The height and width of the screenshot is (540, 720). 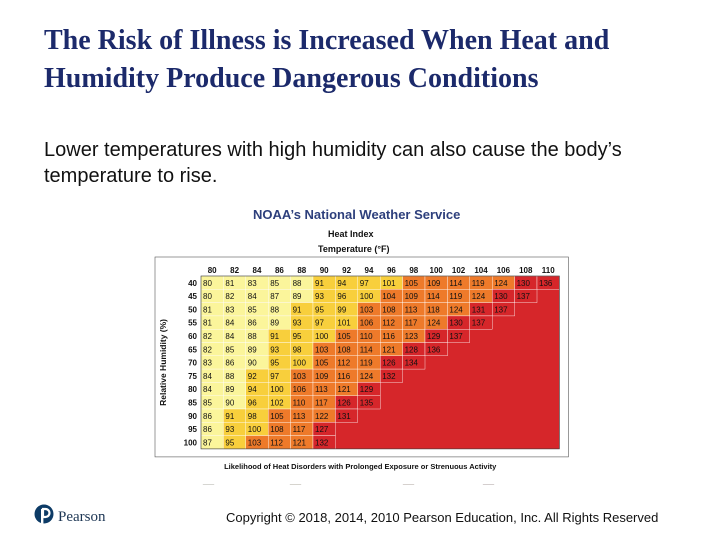 I want to click on heat-cell-value: 131, so click(x=344, y=416).